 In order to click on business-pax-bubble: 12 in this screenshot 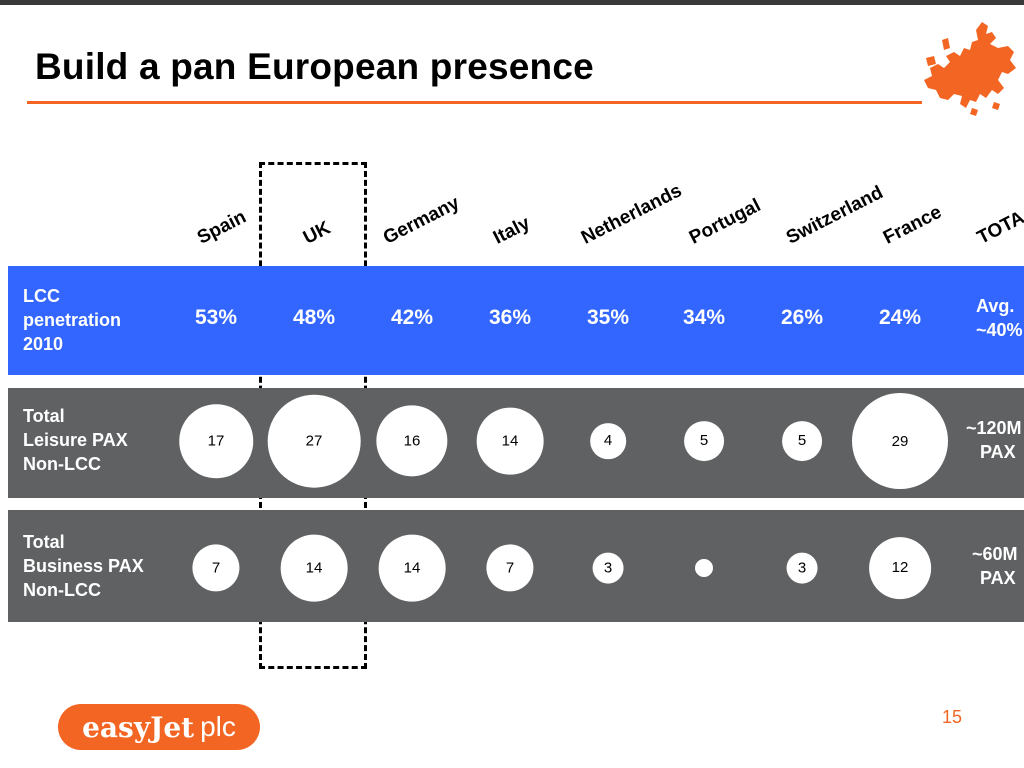, I will do `click(900, 568)`.